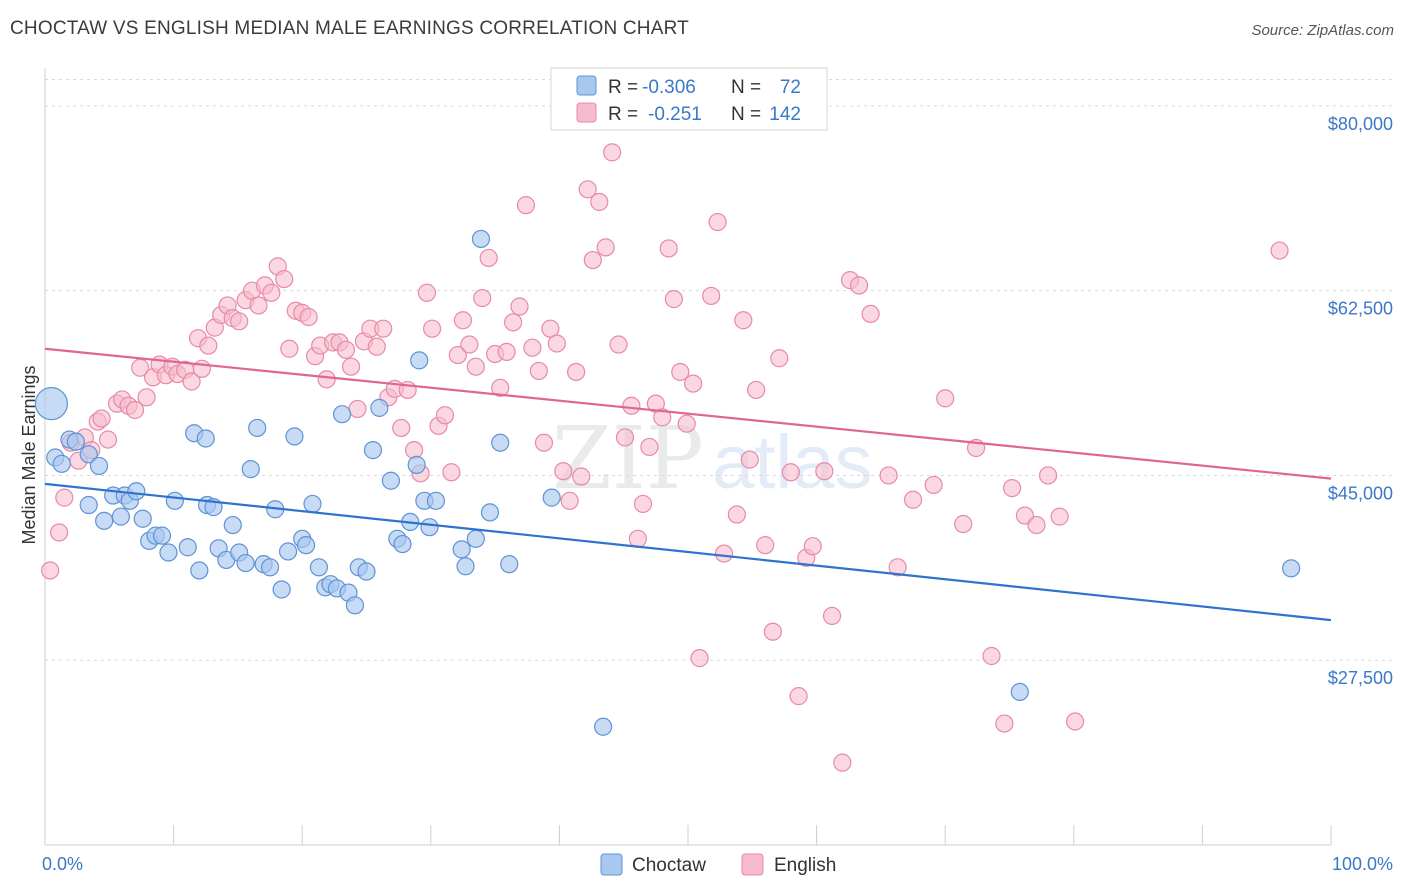 This screenshot has width=1406, height=892. I want to click on x-tick-label-min: 0.0%, so click(62, 864).